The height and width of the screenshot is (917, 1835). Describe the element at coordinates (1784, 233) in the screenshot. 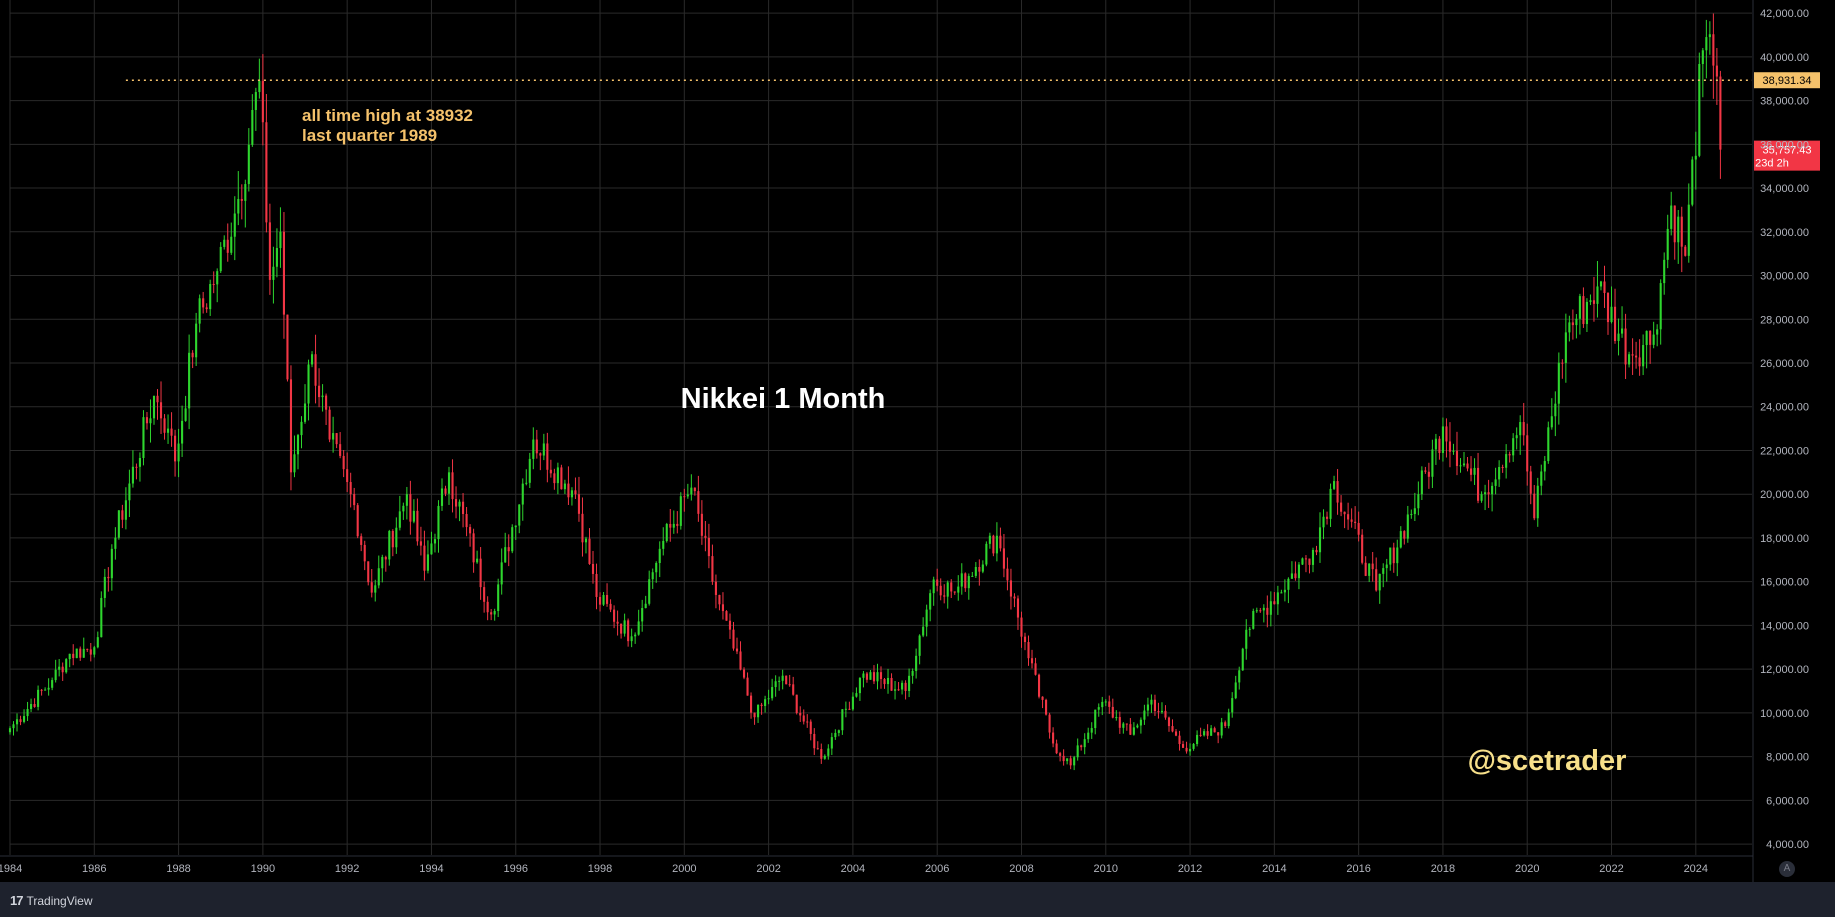

I see `y-tick-label: 32,000.00` at that location.